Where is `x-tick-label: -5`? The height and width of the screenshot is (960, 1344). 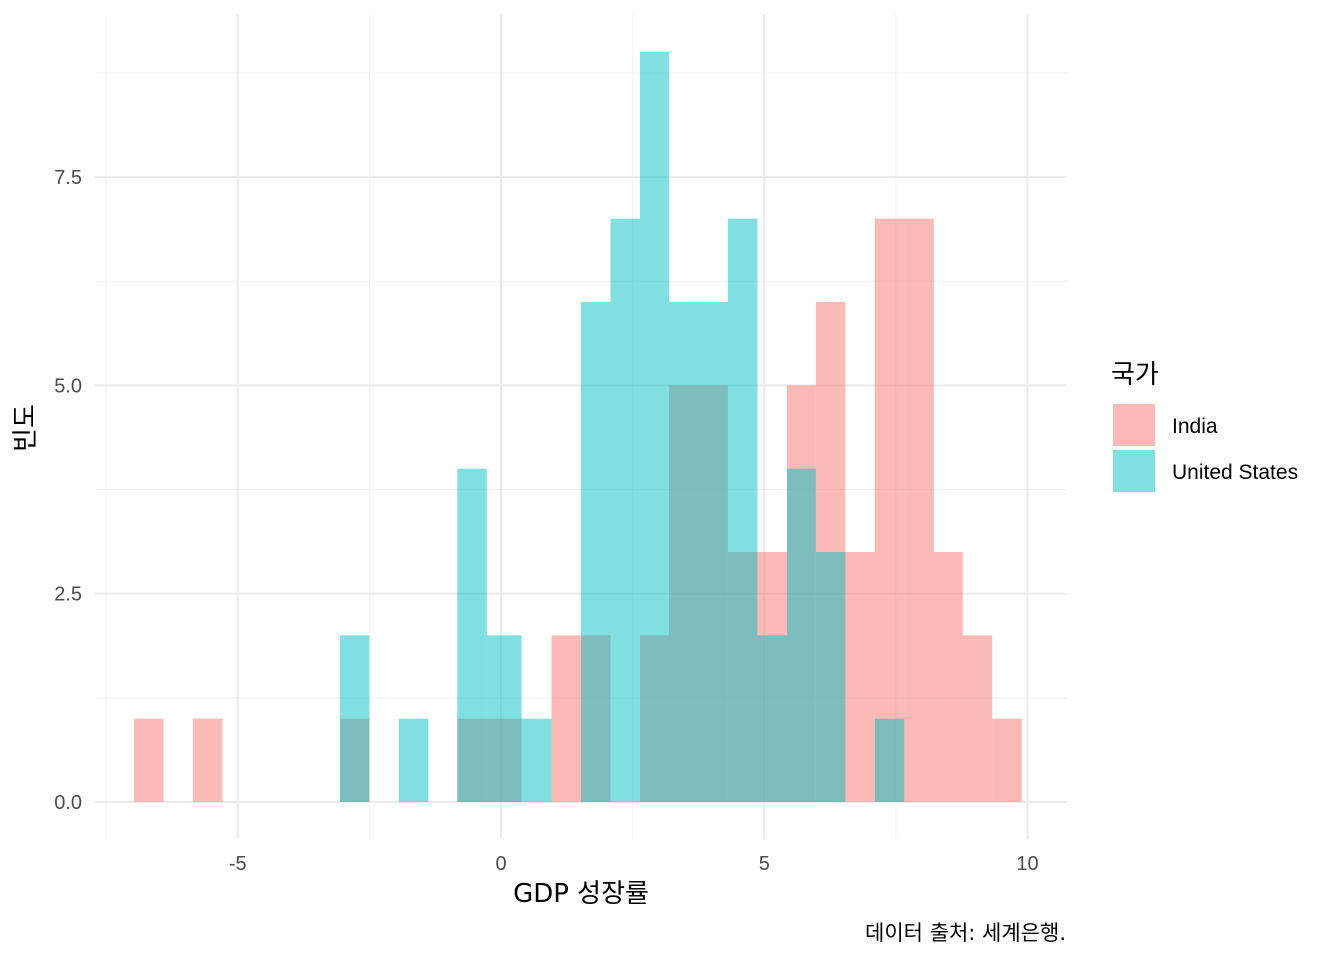
x-tick-label: -5 is located at coordinates (238, 864).